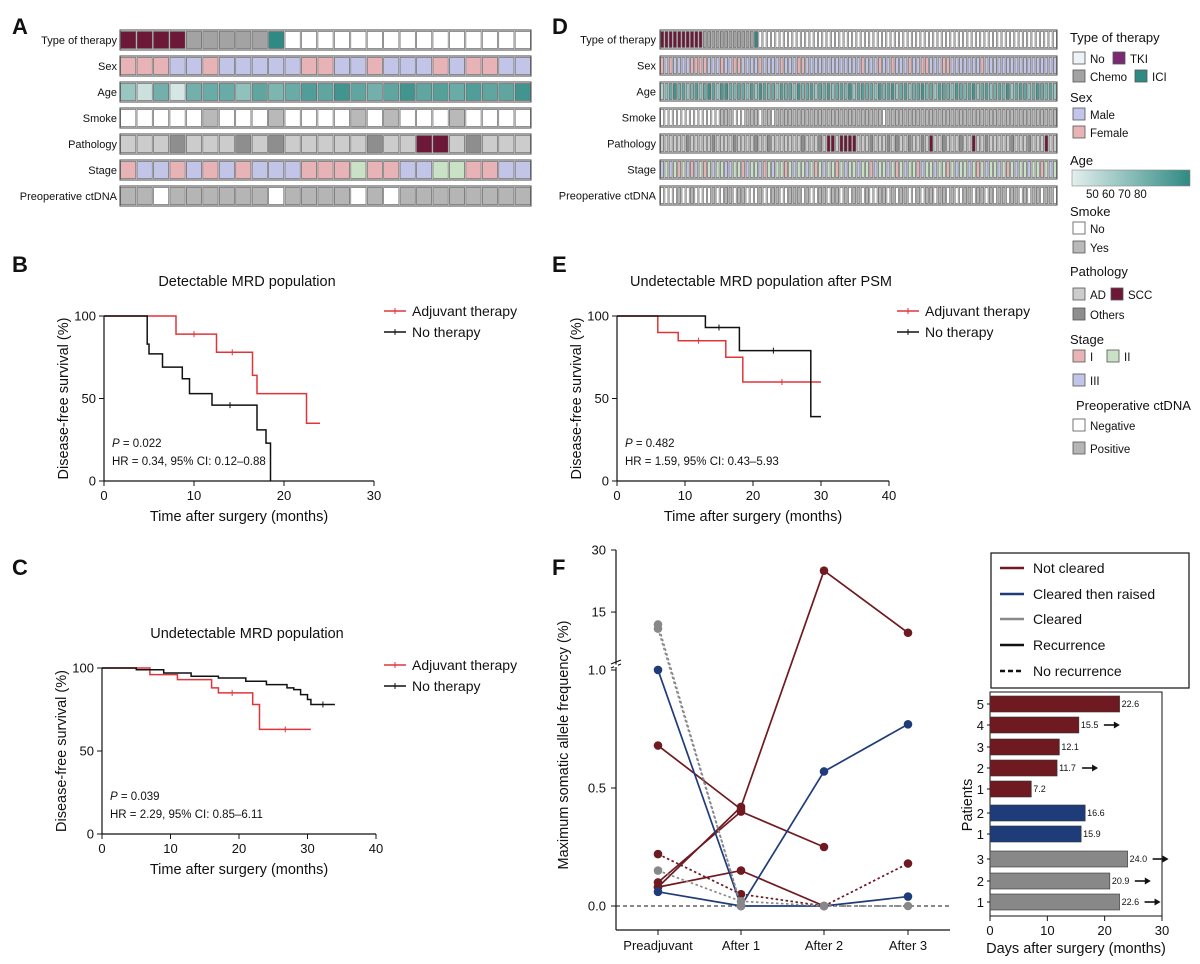 The image size is (1200, 964). Describe the element at coordinates (753, 517) in the screenshot. I see `km-x-axis-title: Time after surgery (months)` at that location.